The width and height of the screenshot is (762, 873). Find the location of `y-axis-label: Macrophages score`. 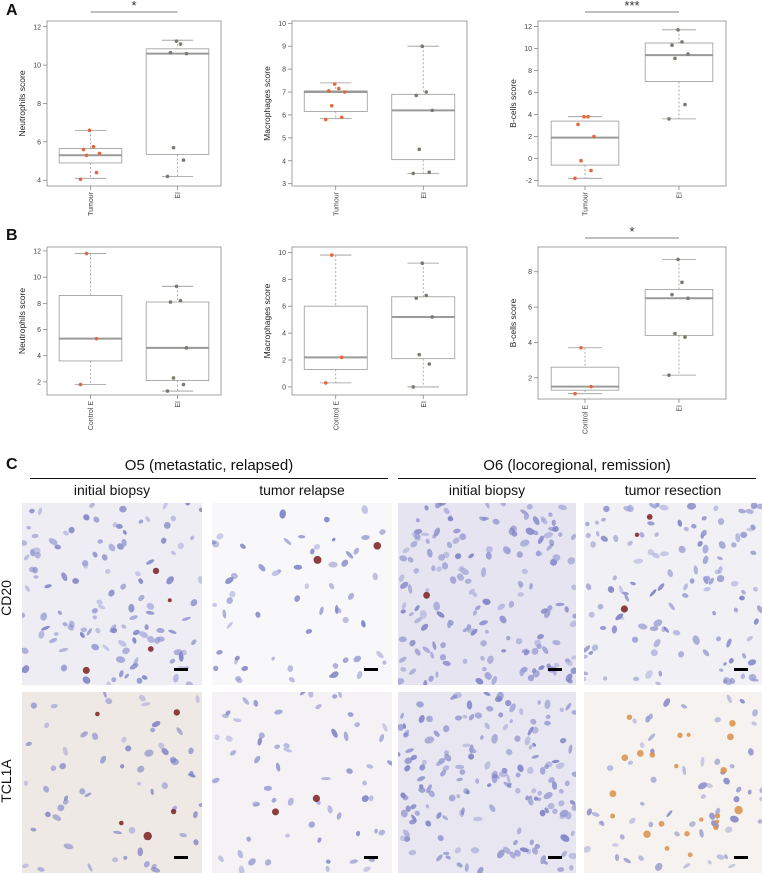

y-axis-label: Macrophages score is located at coordinates (267, 103).